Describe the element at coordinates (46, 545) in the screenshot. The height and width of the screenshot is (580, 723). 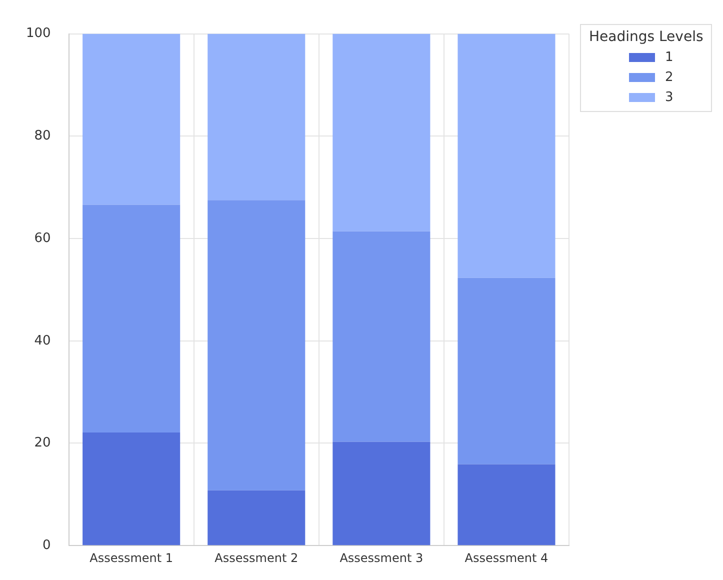
I see `y-tick-label: 0` at that location.